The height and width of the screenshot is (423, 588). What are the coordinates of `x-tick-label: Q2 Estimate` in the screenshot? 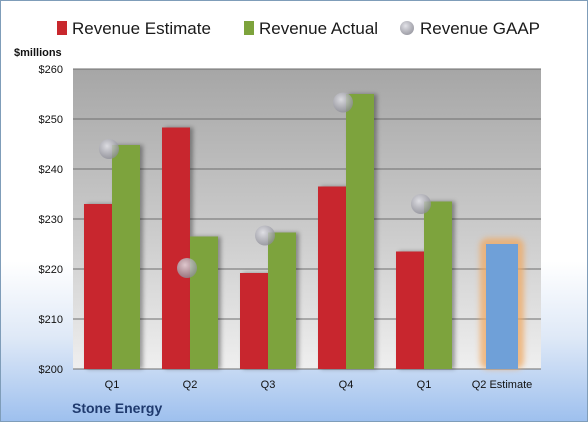 It's located at (502, 385).